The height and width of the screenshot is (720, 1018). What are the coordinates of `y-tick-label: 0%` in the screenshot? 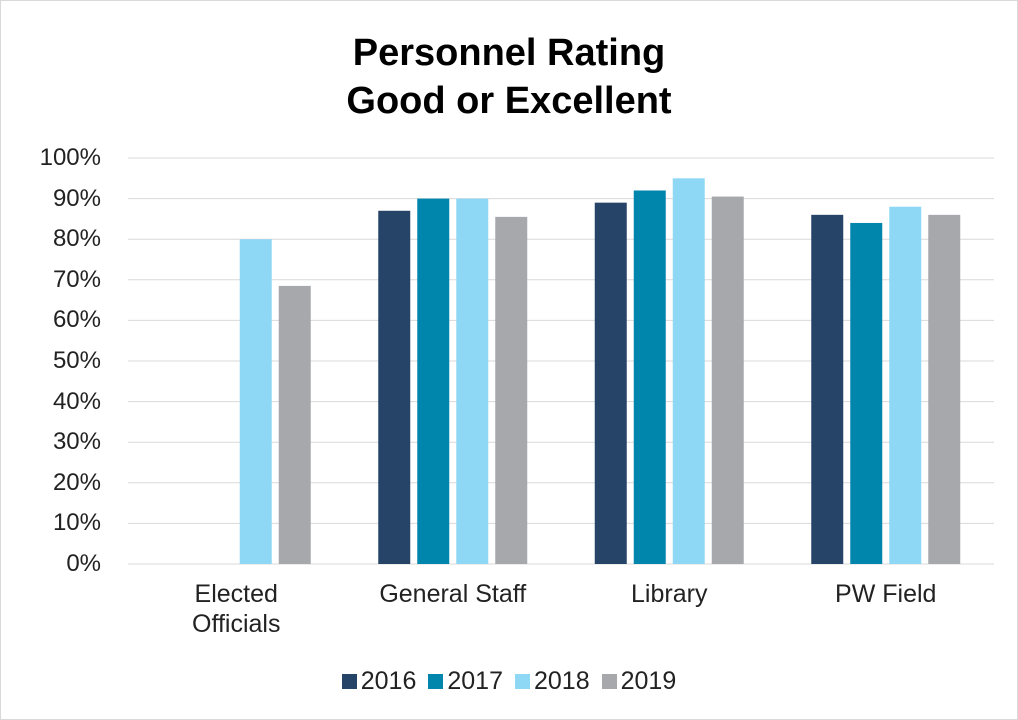 It's located at (83, 563).